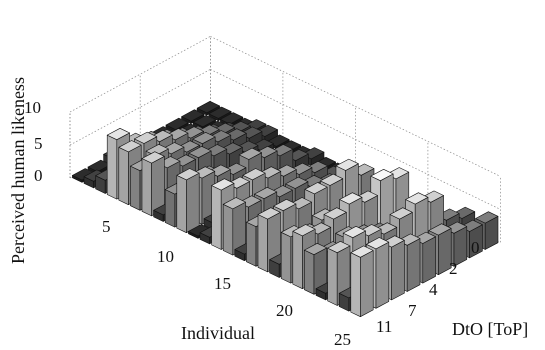  Describe the element at coordinates (284, 310) in the screenshot. I see `x-tick-label: 20` at that location.